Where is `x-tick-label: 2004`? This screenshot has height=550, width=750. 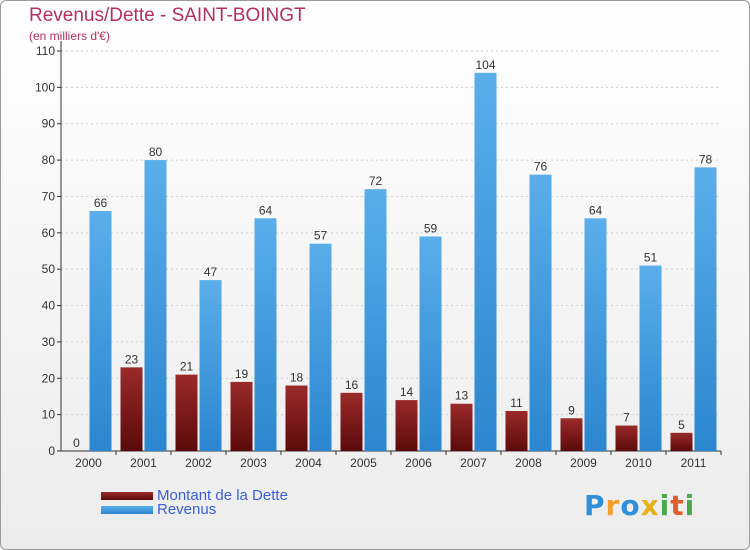 x-tick-label: 2004 is located at coordinates (308, 463).